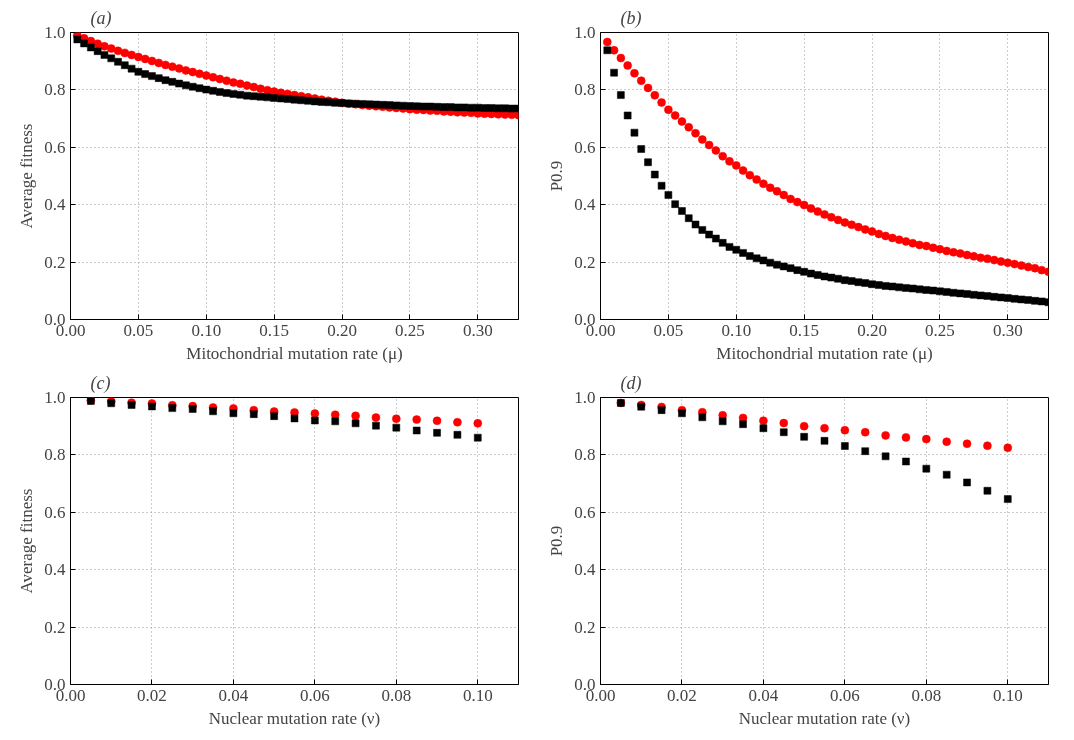 The image size is (1074, 740). I want to click on chart-title: (c), so click(100, 383).